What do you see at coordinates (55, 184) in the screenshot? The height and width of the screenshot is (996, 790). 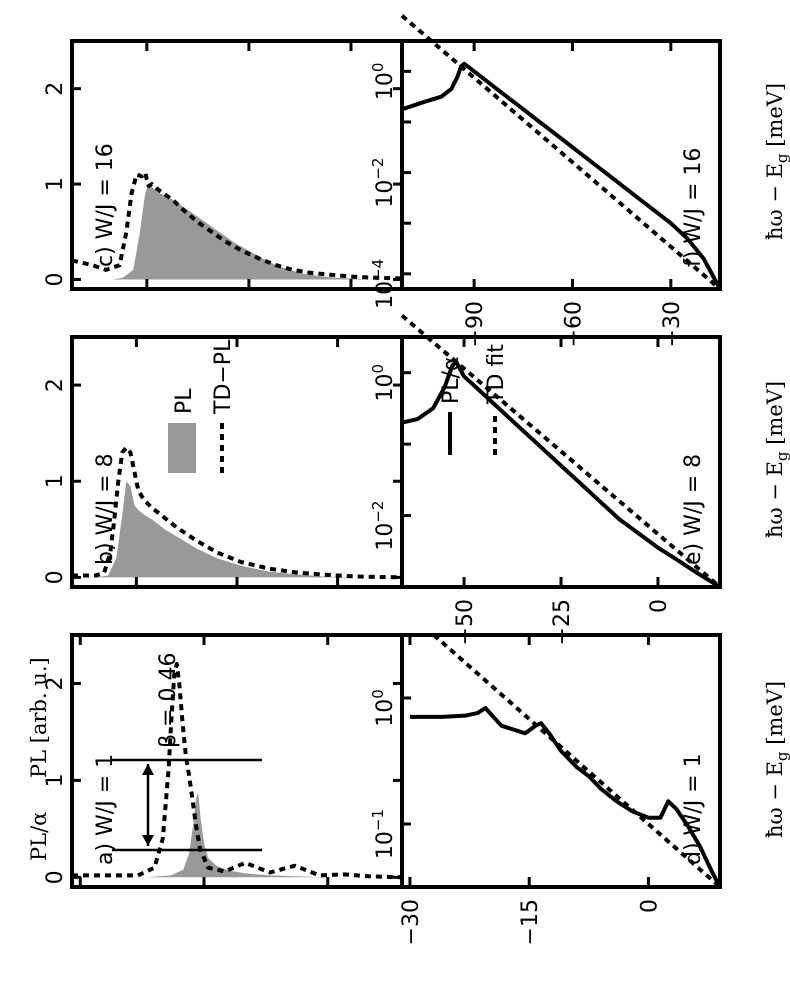 I see `ytick-label-c-1: 1` at bounding box center [55, 184].